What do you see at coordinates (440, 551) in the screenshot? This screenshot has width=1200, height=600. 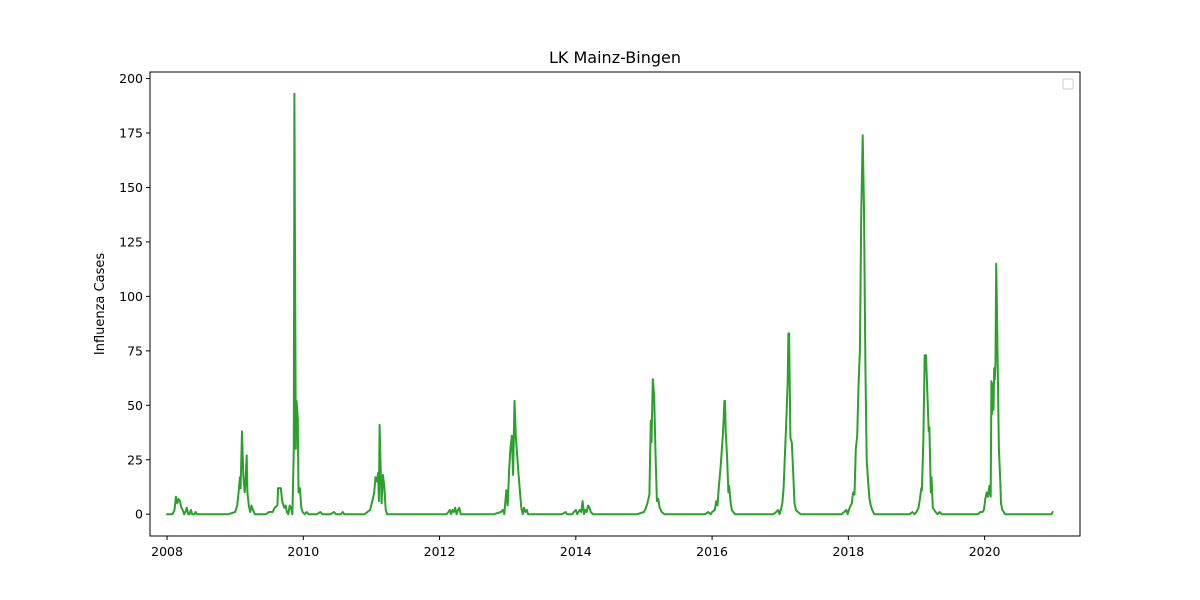 I see `x-tick-label: 2012` at bounding box center [440, 551].